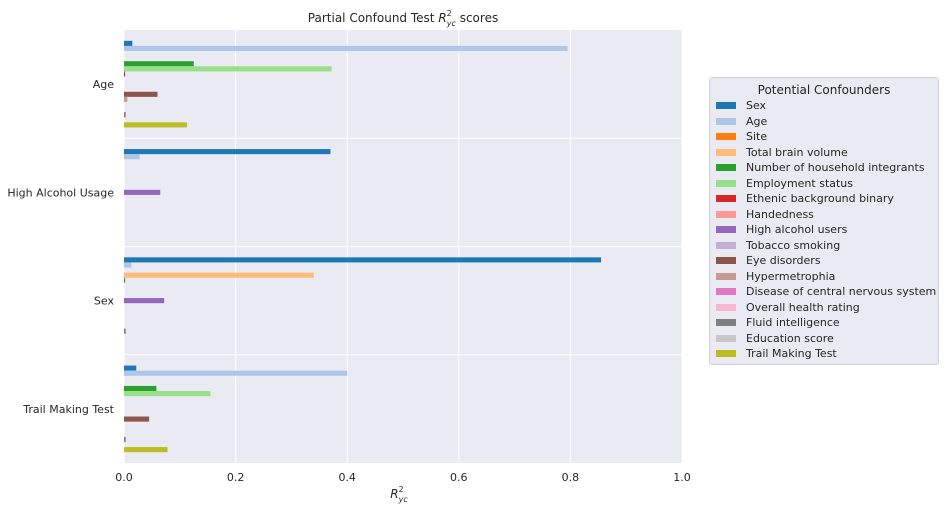 Image resolution: width=948 pixels, height=517 pixels. What do you see at coordinates (399, 494) in the screenshot?
I see `x-axis-label: R2 yc` at bounding box center [399, 494].